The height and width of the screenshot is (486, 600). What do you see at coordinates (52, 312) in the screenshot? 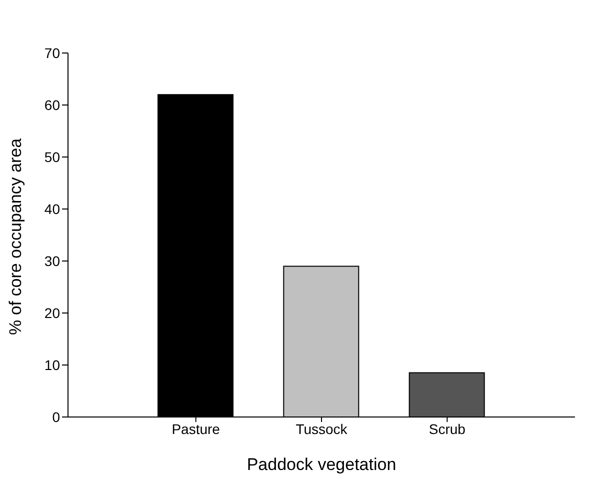
I see `y-tick-label: 20` at bounding box center [52, 312].